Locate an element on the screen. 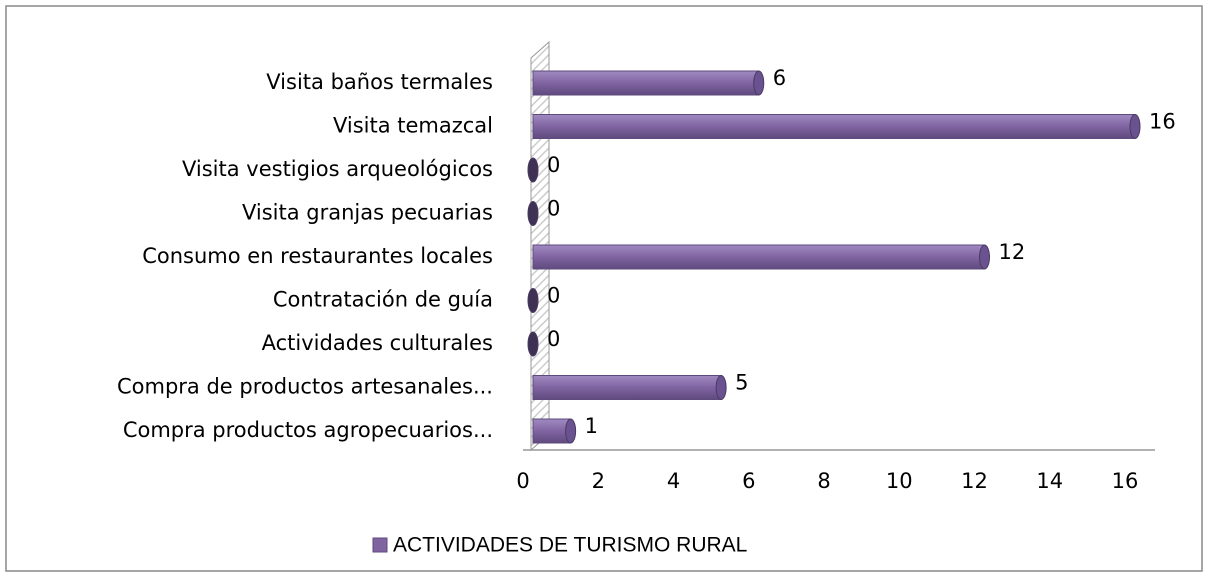 This screenshot has height=577, width=1208. x-tick-label: 0 is located at coordinates (522, 481).